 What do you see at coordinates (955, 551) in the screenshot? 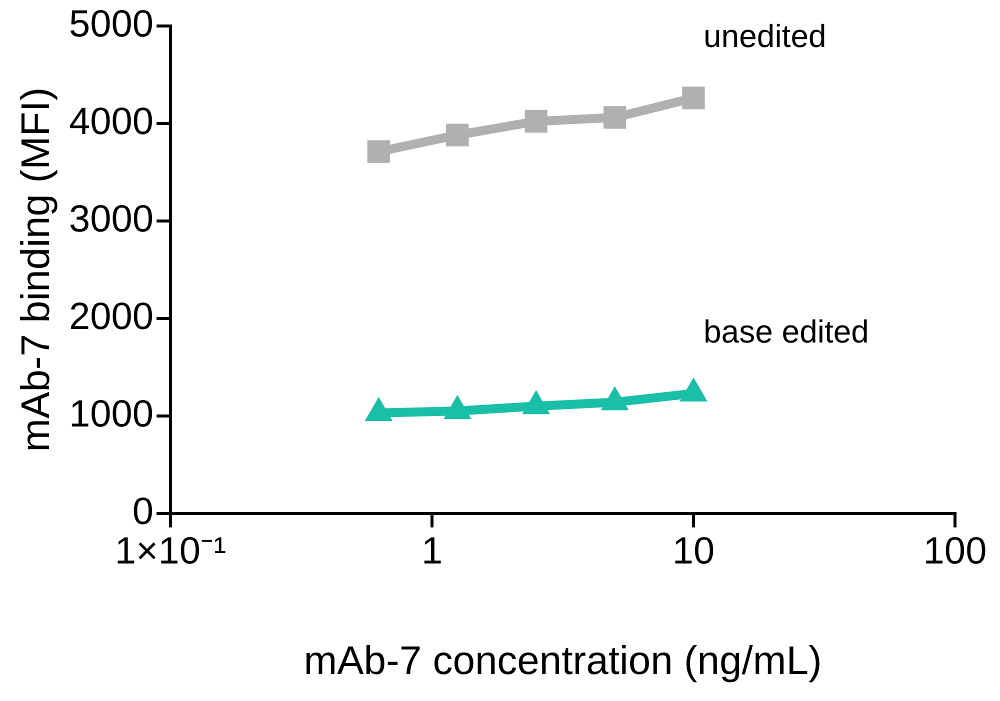
I see `x-tick-label: 100` at bounding box center [955, 551].